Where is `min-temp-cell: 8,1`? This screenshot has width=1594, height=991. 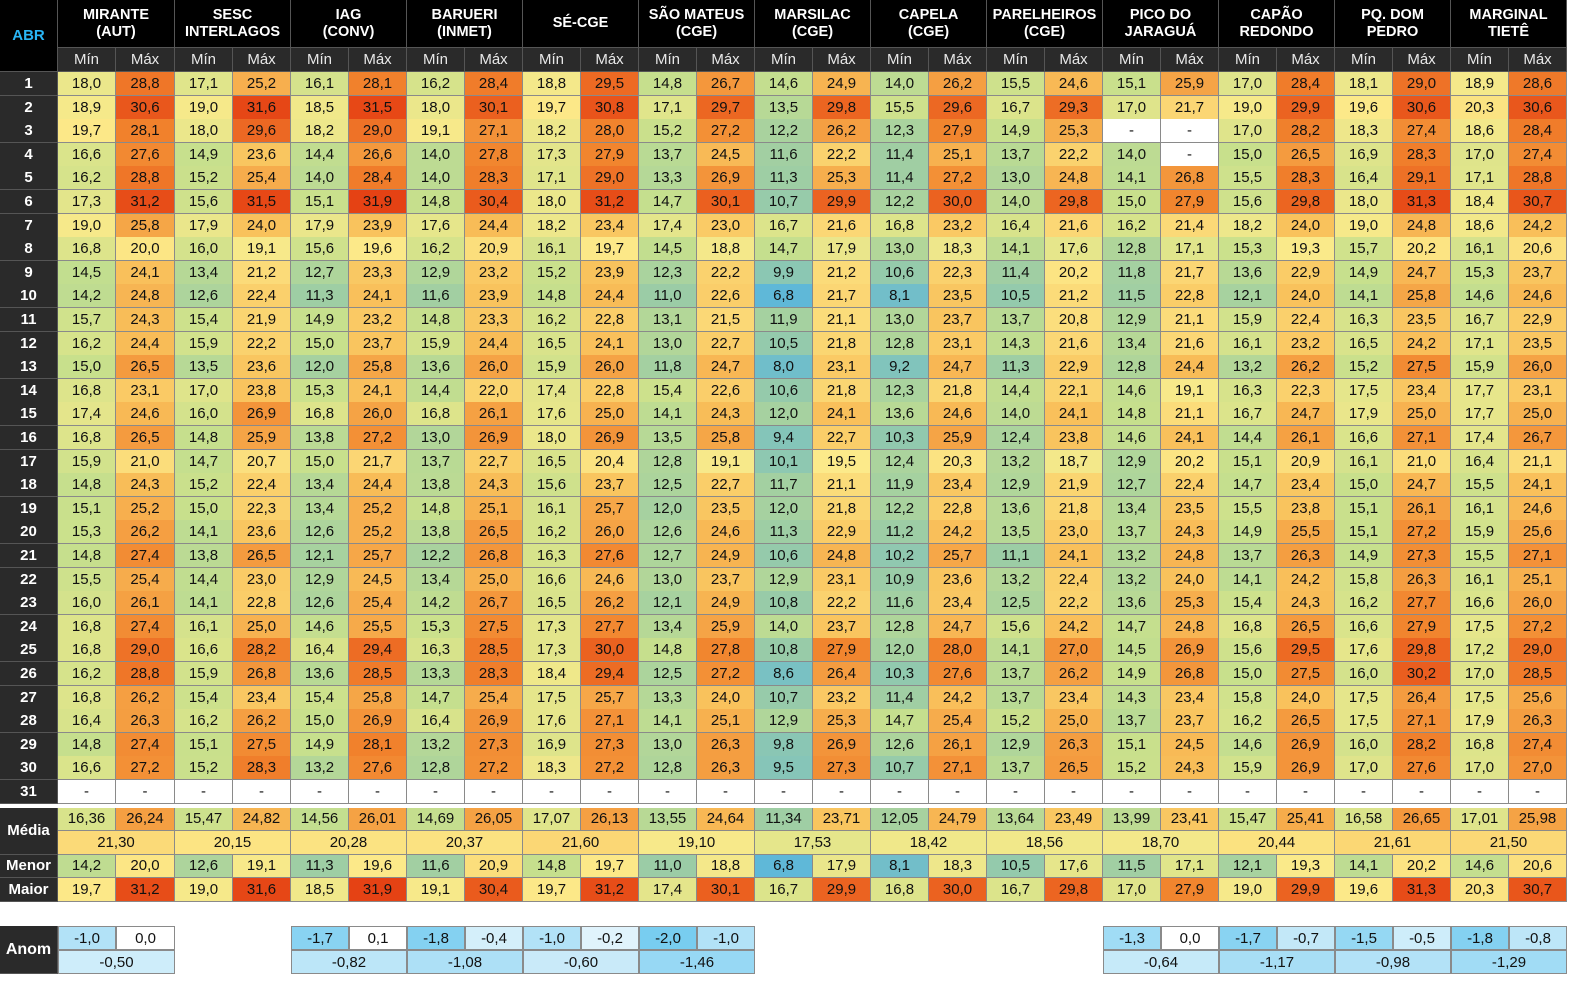
min-temp-cell: 8,1 is located at coordinates (900, 296).